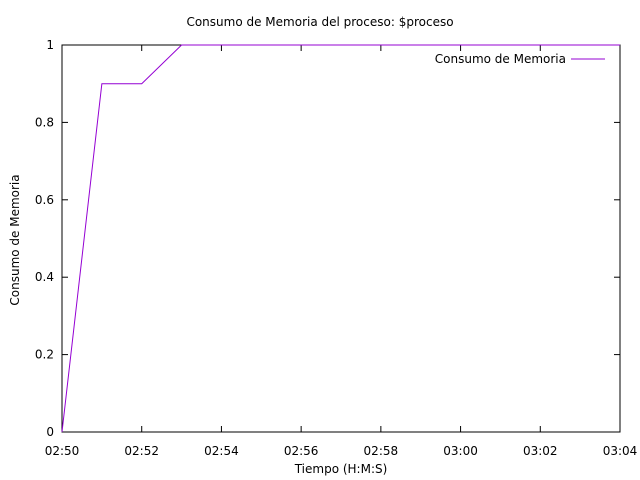 The height and width of the screenshot is (480, 640). I want to click on y-tick-label: 0.8, so click(44, 122).